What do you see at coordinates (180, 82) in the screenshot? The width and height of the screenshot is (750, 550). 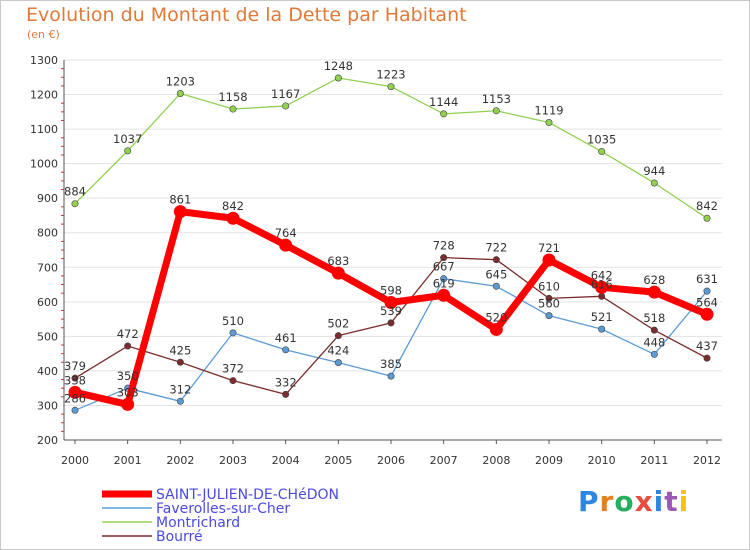 I see `data-label: 1203` at bounding box center [180, 82].